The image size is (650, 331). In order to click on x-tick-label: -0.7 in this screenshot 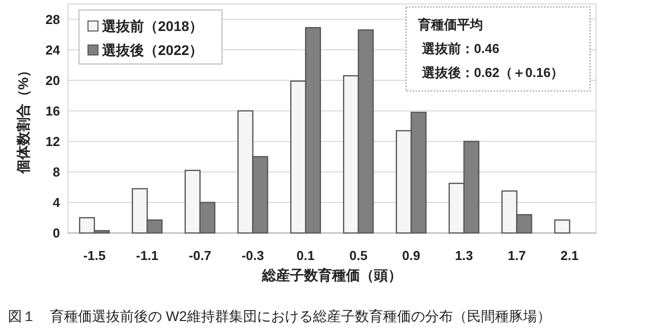, I will do `click(200, 255)`.